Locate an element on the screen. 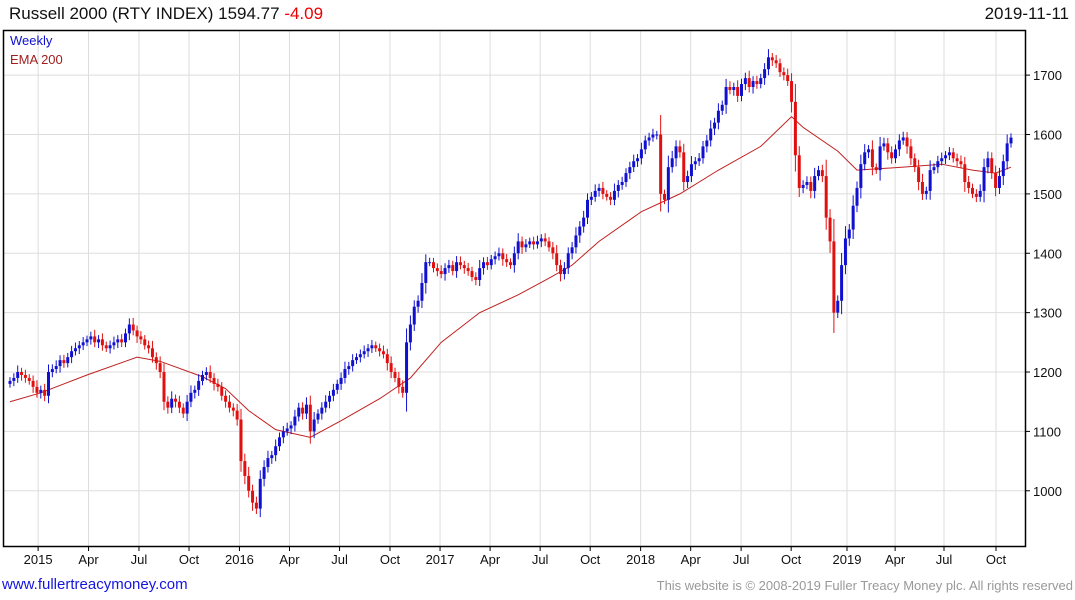  y-tick-label: 1500 is located at coordinates (1047, 194).